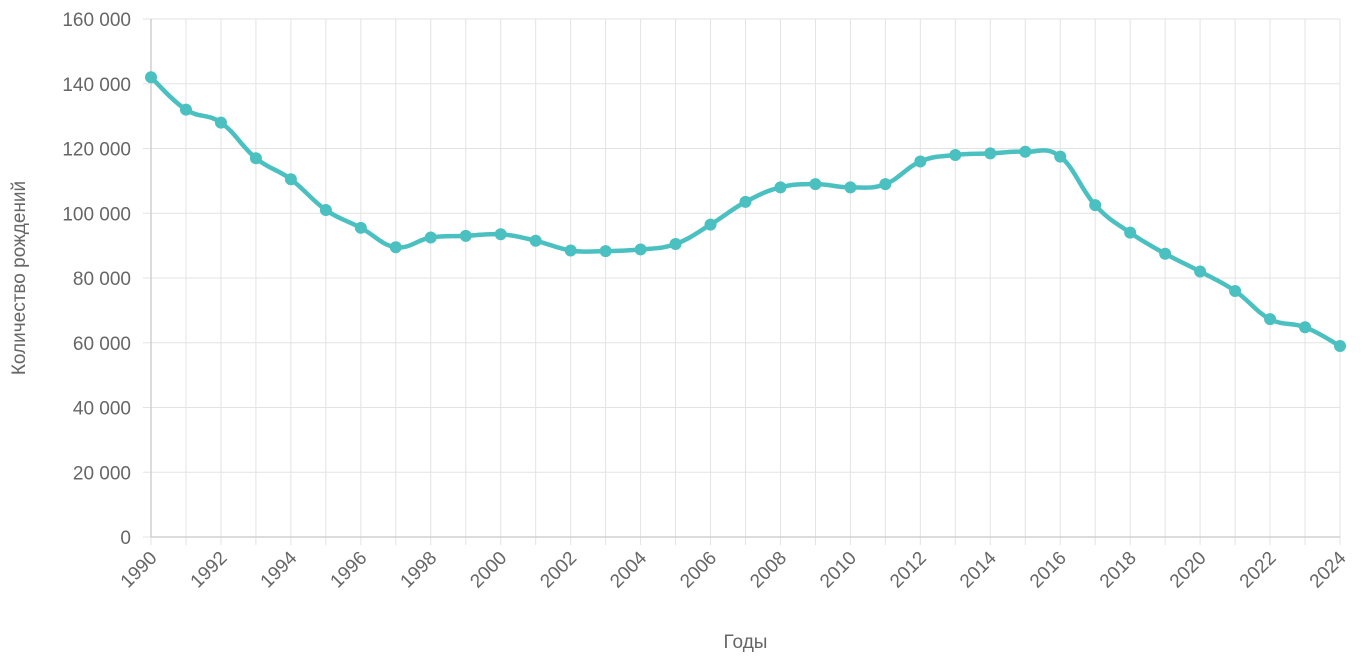 Image resolution: width=1366 pixels, height=663 pixels. Describe the element at coordinates (746, 642) in the screenshot. I see `x-axis-title: Годы` at that location.